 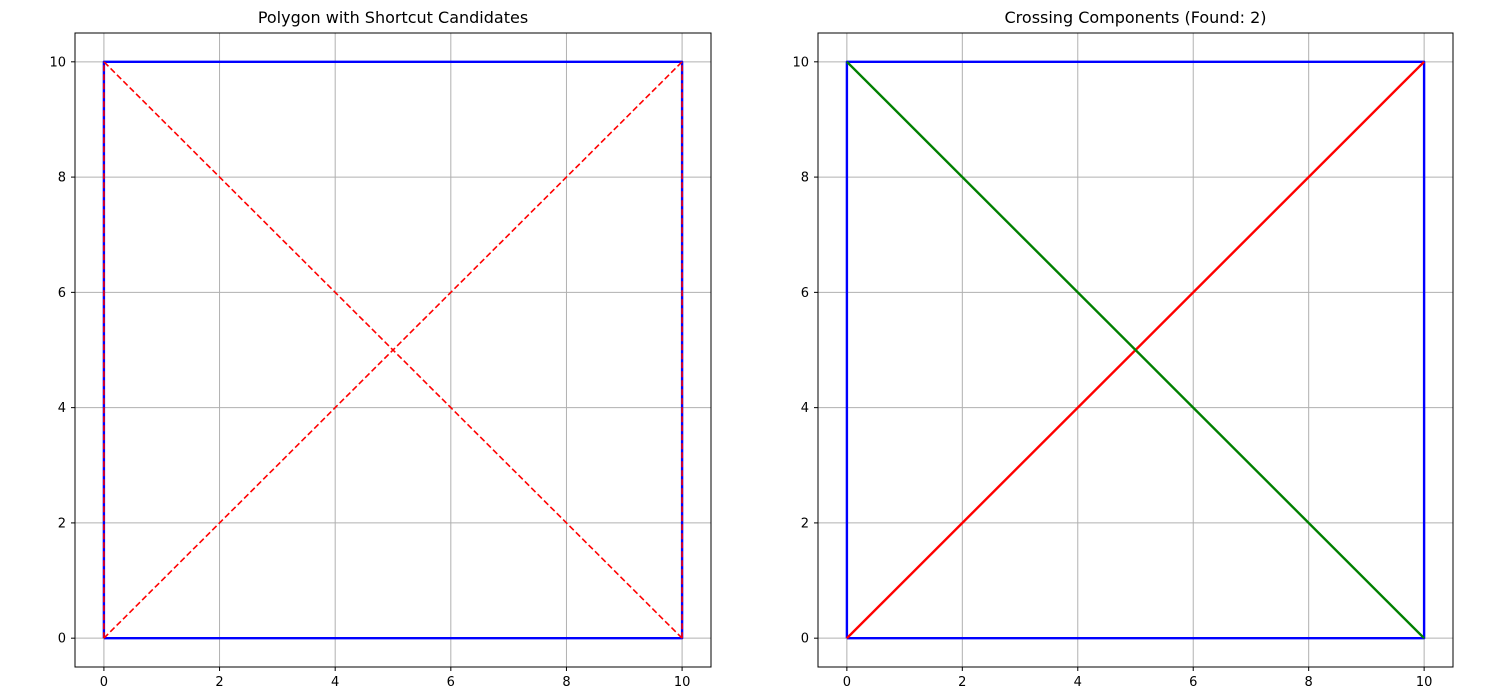 What do you see at coordinates (62, 178) in the screenshot?
I see `left-y-tick-label: 8` at bounding box center [62, 178].